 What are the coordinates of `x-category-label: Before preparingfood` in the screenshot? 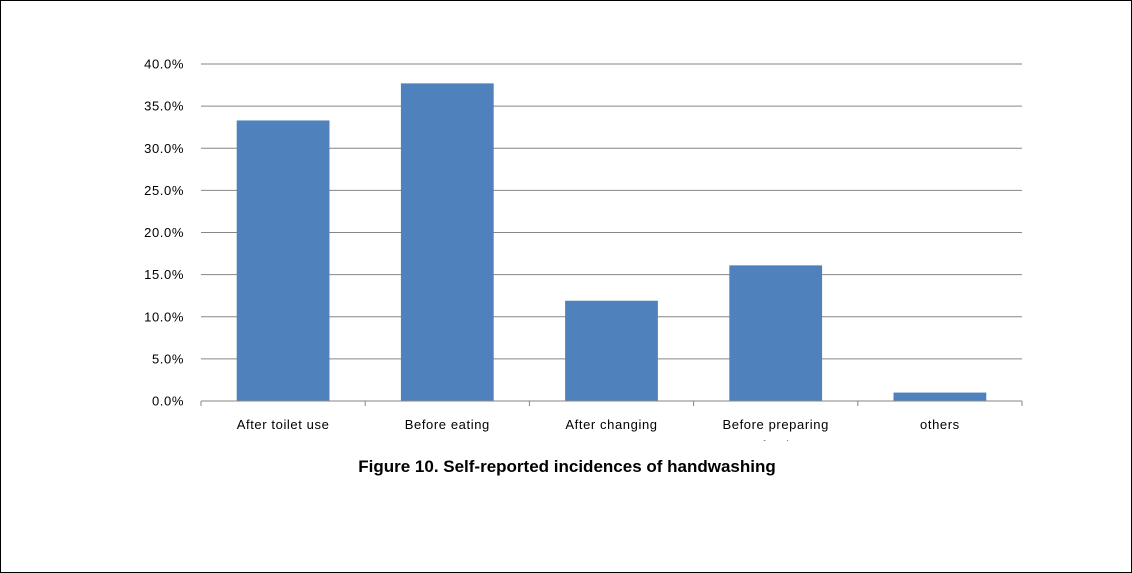 It's located at (775, 429).